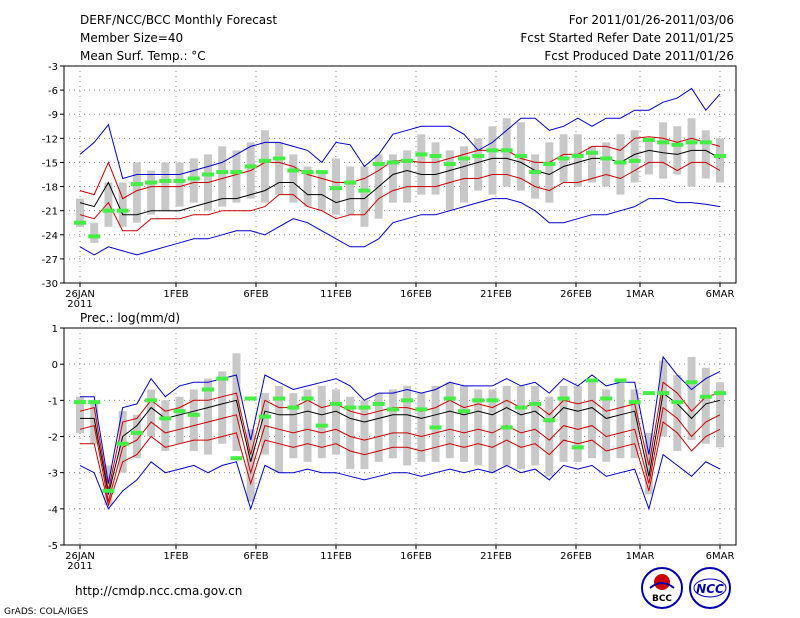 The height and width of the screenshot is (618, 800). Describe the element at coordinates (400, 182) in the screenshot. I see `series-mean-line` at that location.